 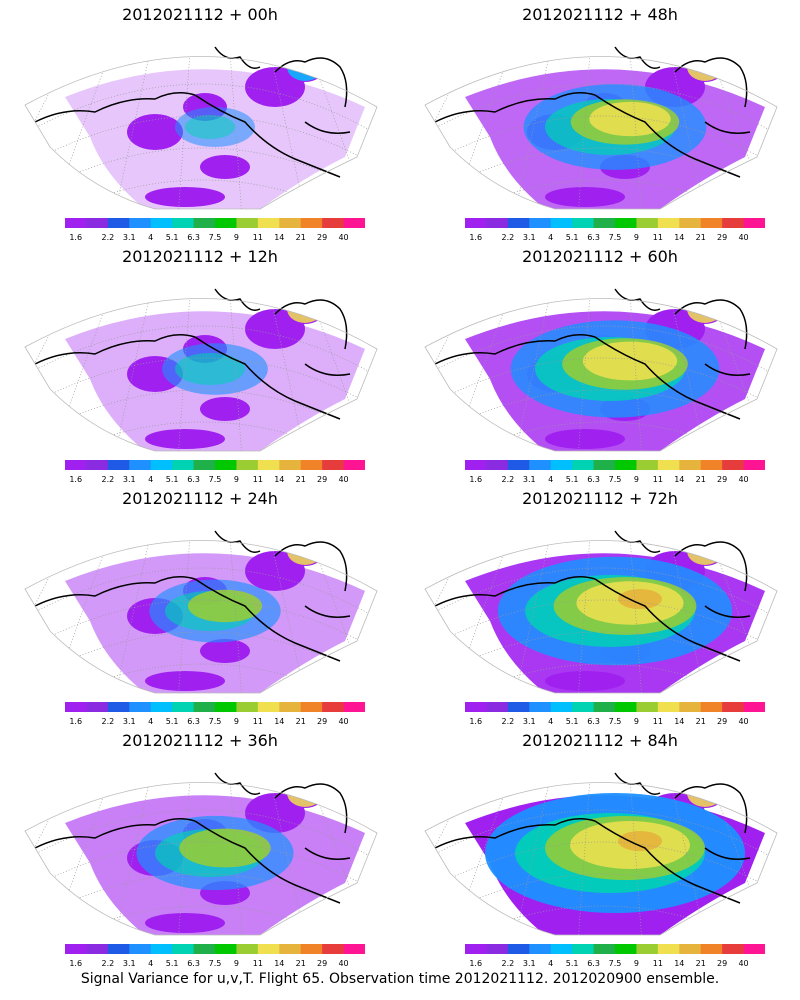 I want to click on colorbar-tick-label: 6.3, so click(x=193, y=721).